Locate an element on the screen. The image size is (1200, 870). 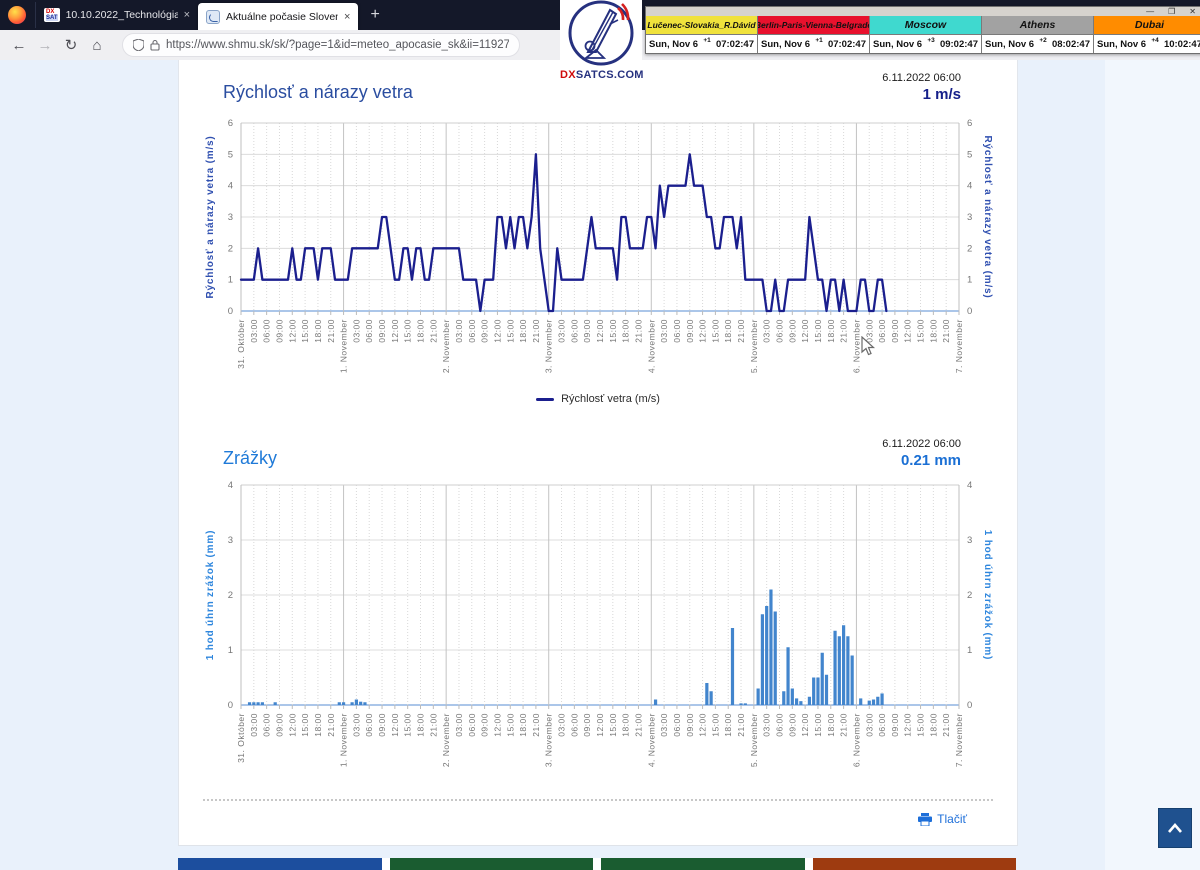
clock-offset: +1 is located at coordinates (819, 40).